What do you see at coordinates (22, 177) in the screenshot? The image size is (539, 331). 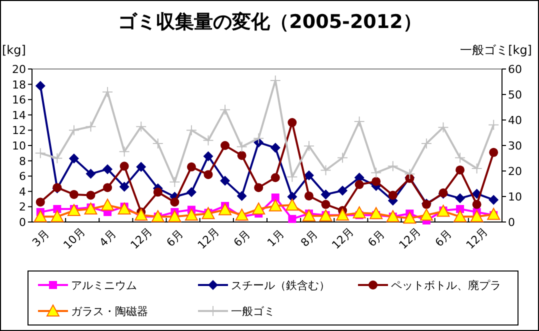 I see `y-tick-label: 6` at bounding box center [22, 177].